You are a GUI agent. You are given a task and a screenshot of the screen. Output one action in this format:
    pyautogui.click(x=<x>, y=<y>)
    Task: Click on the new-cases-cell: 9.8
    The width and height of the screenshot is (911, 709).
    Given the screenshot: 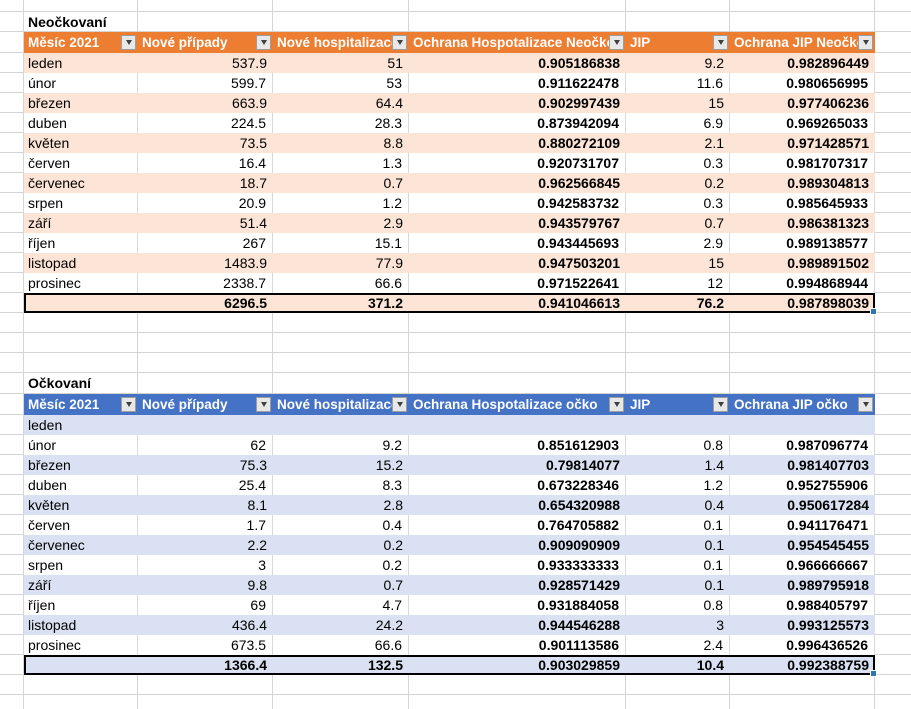 What is the action you would take?
    pyautogui.click(x=205, y=585)
    